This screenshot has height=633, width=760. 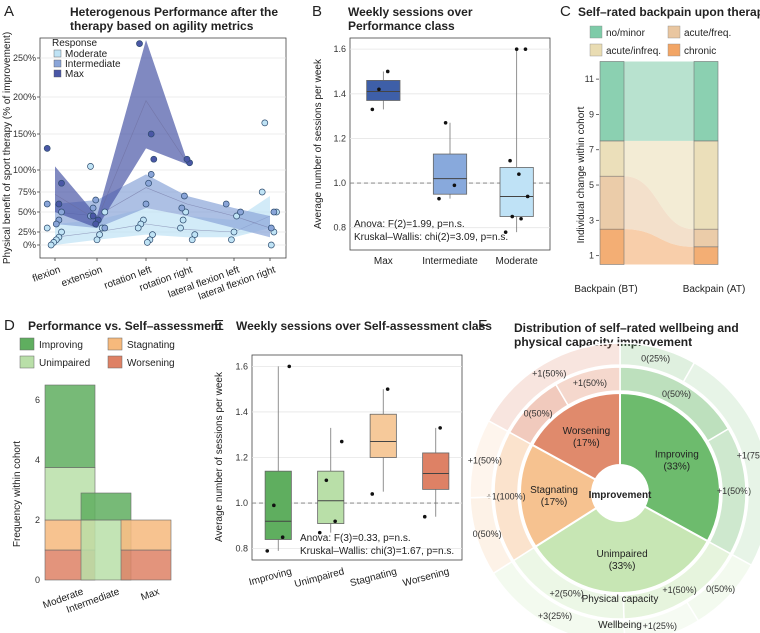 What do you see at coordinates (383, 90) in the screenshot?
I see `panel-b-box-max` at bounding box center [383, 90].